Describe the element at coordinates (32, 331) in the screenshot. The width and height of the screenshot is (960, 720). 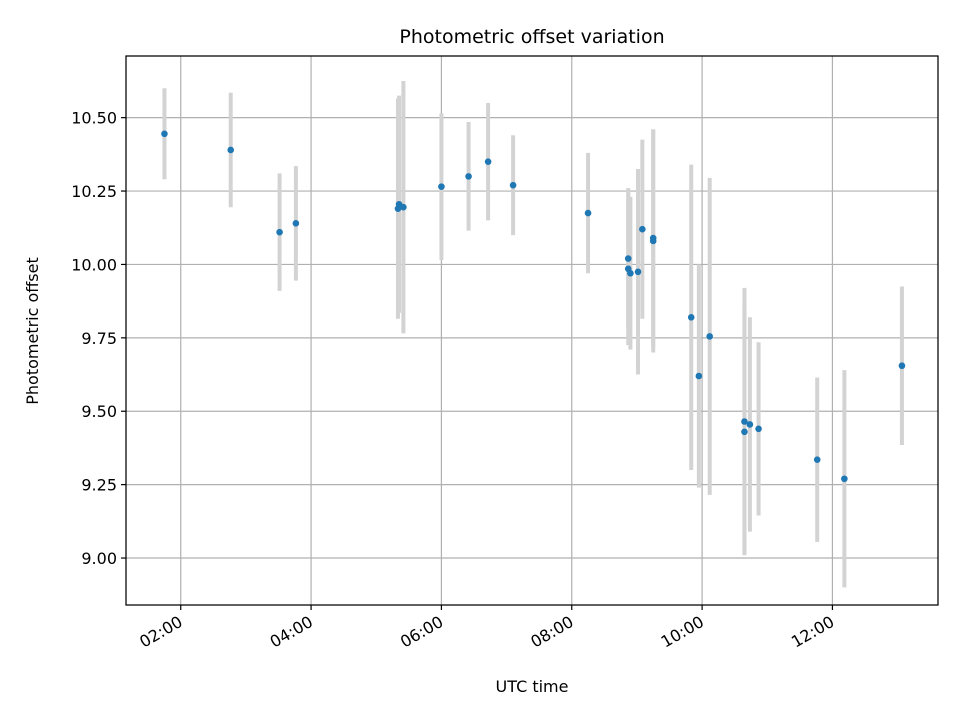
I see `y-axis-label: Photometric offset` at that location.